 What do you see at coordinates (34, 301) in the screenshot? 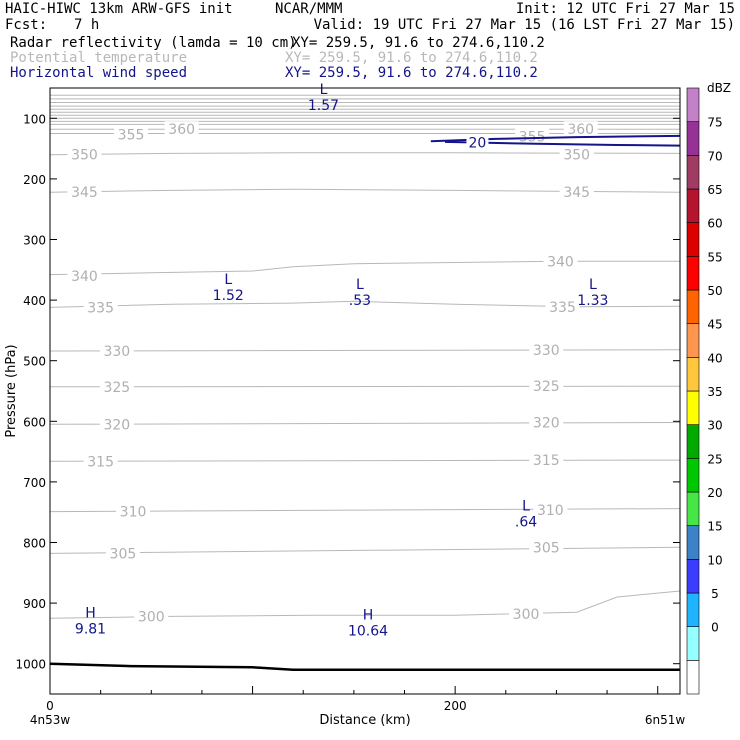
I see `y-tick-label: 400` at bounding box center [34, 301].